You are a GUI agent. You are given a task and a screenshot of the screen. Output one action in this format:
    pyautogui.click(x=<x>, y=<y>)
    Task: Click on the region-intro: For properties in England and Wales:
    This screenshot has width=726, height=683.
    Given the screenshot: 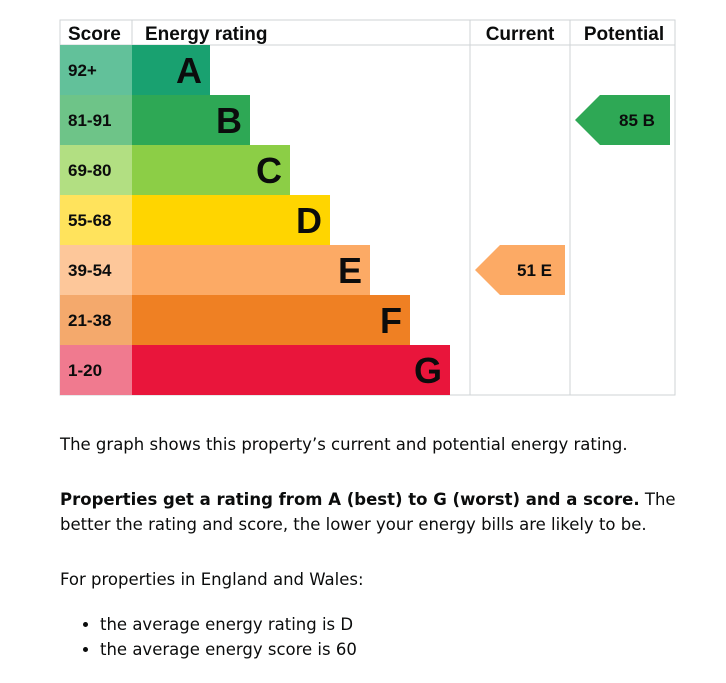 What is the action you would take?
    pyautogui.click(x=212, y=579)
    